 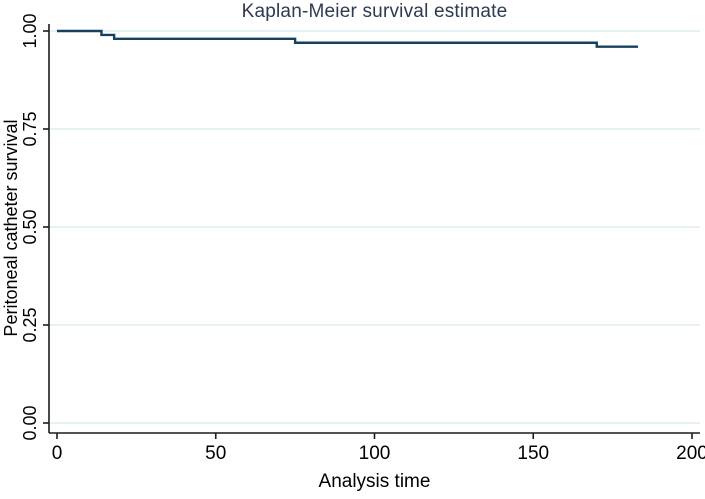 What do you see at coordinates (30, 226) in the screenshot?
I see `y-tick-label: 0.50` at bounding box center [30, 226].